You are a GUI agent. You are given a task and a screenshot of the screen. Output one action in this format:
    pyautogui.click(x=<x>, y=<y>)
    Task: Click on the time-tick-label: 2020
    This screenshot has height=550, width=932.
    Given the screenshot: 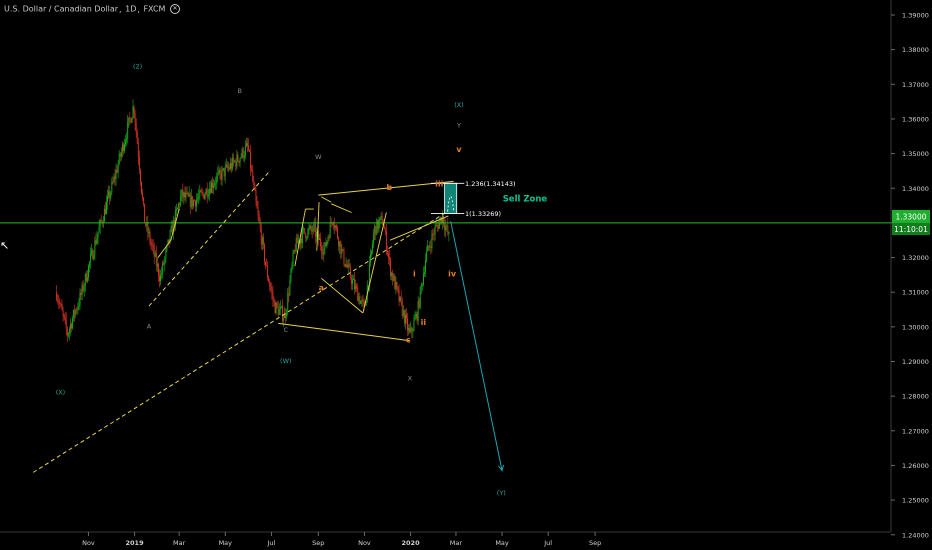 What is the action you would take?
    pyautogui.click(x=411, y=543)
    